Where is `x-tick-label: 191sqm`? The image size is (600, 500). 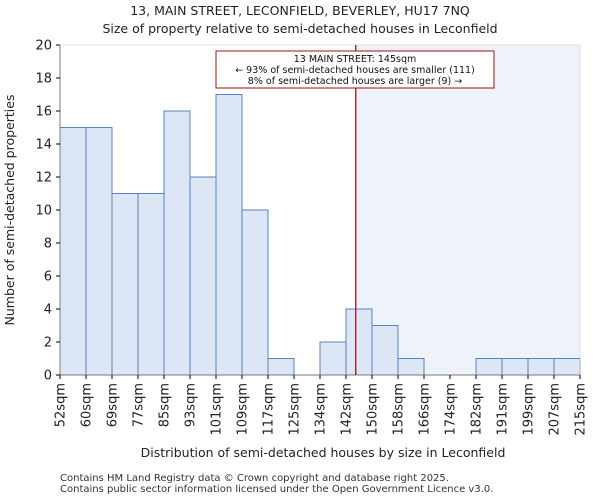
x-tick-label: 191sqm is located at coordinates (503, 409).